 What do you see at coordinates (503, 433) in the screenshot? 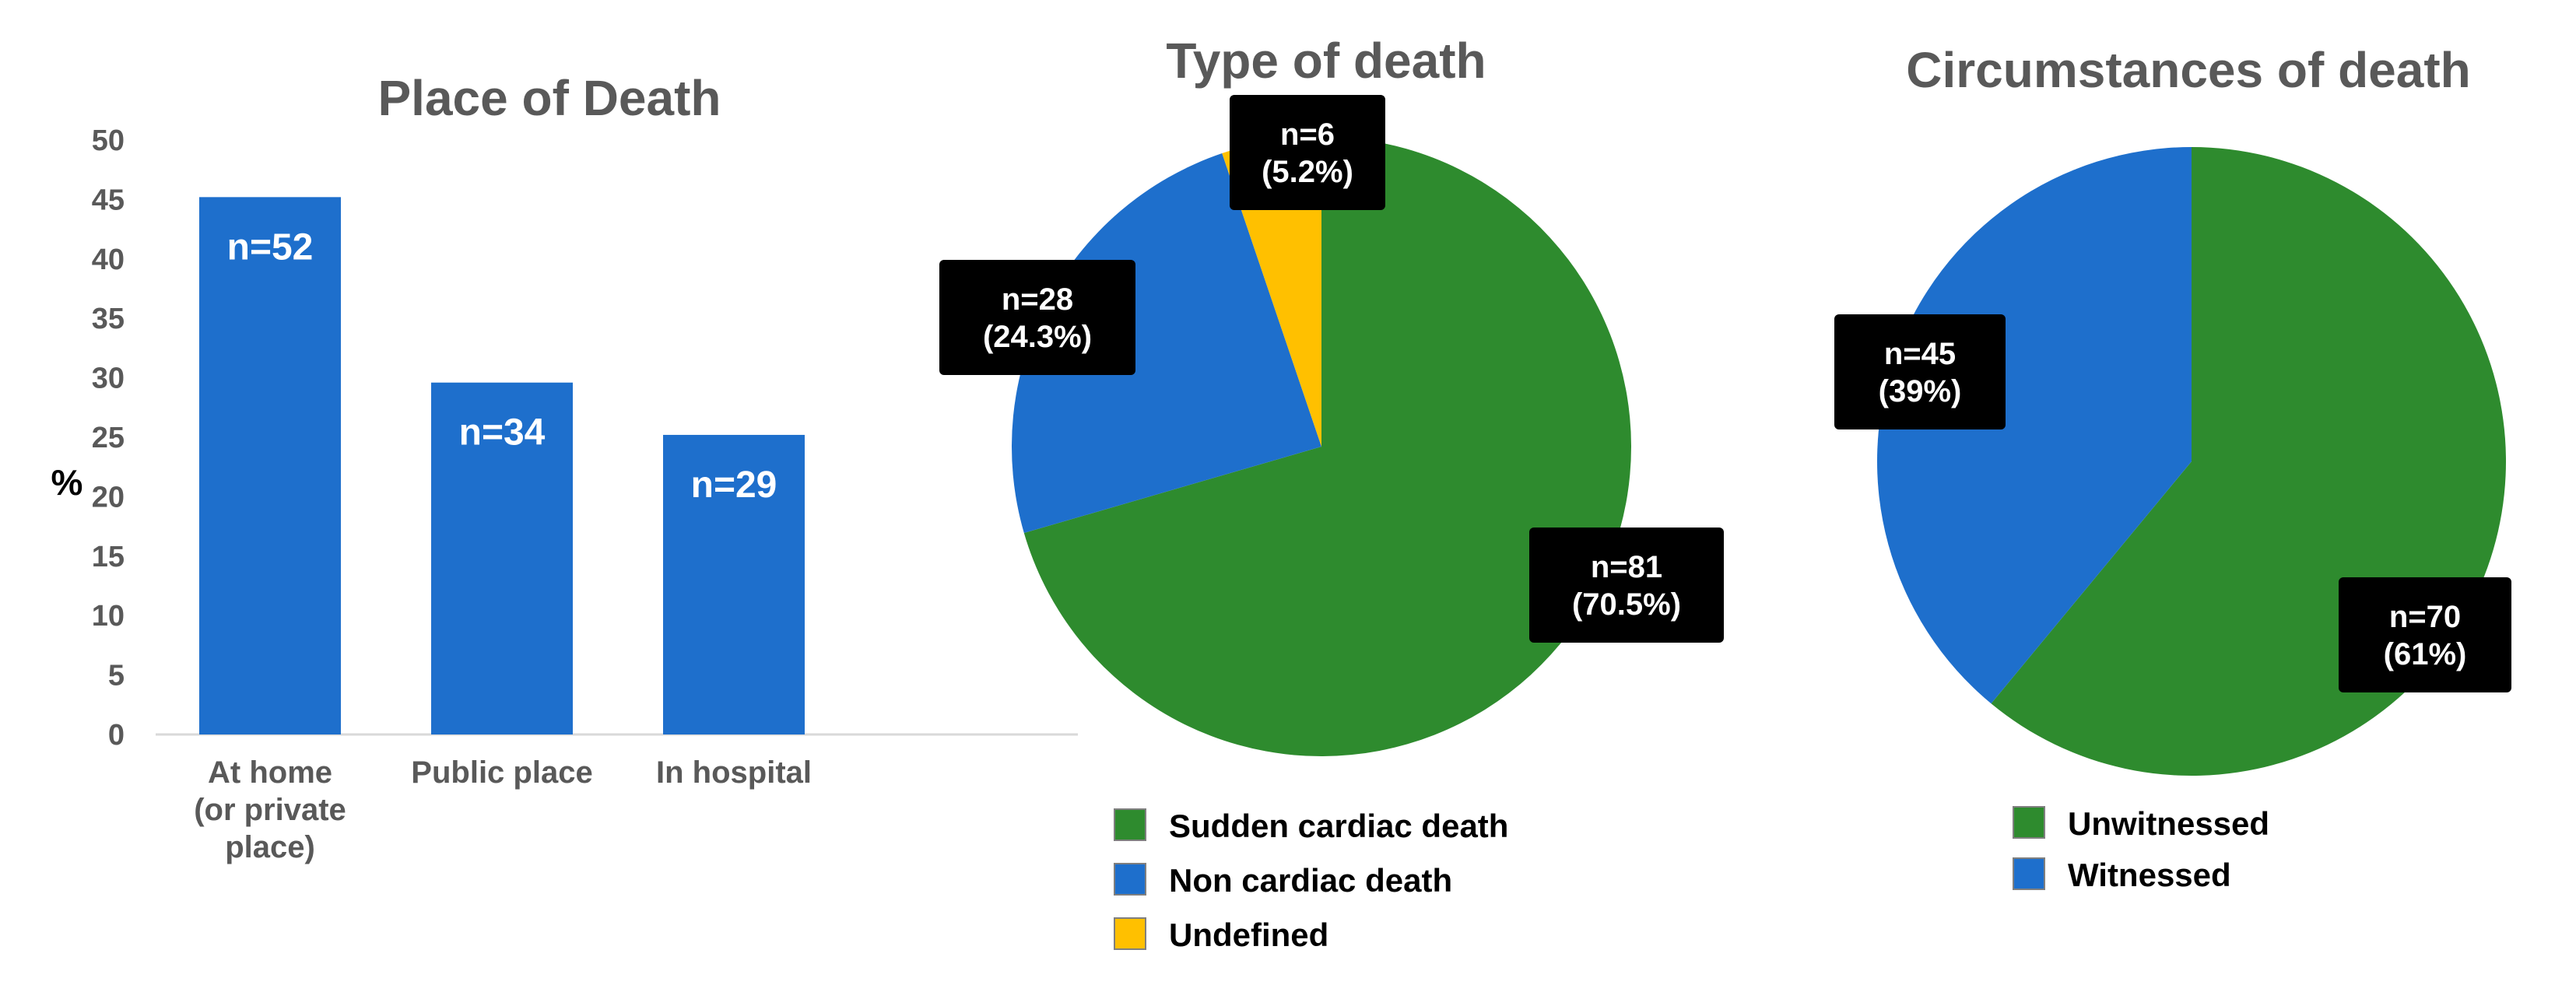
I see `bar-data-label: n=34` at bounding box center [503, 433].